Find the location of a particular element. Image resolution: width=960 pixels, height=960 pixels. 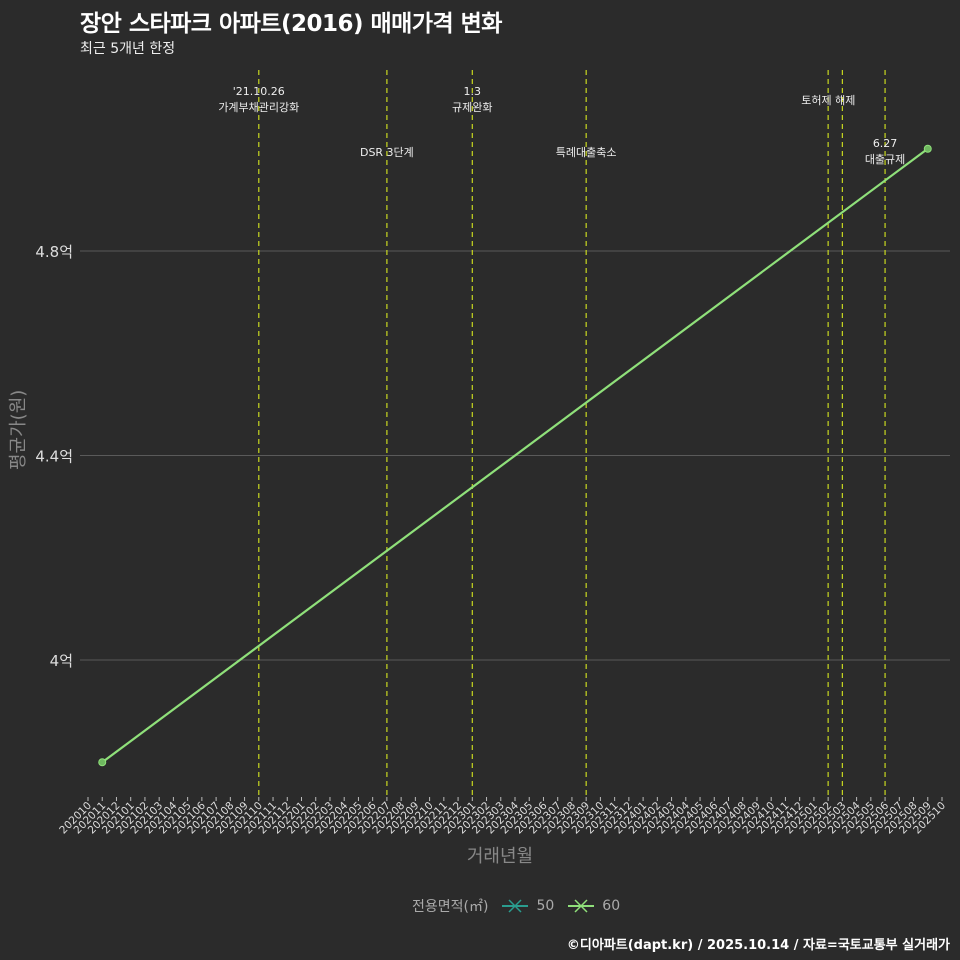

x-axis-label: 거래년월 is located at coordinates (500, 856).